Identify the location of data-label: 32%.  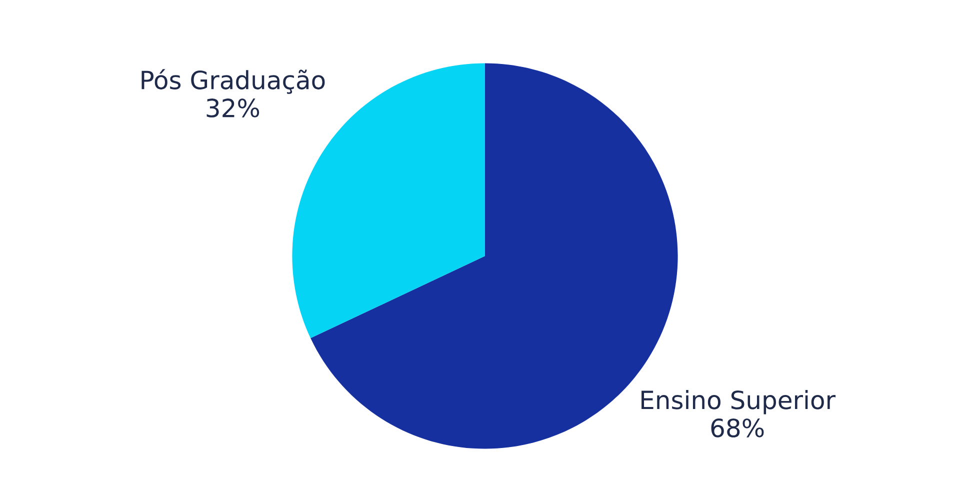
(233, 108).